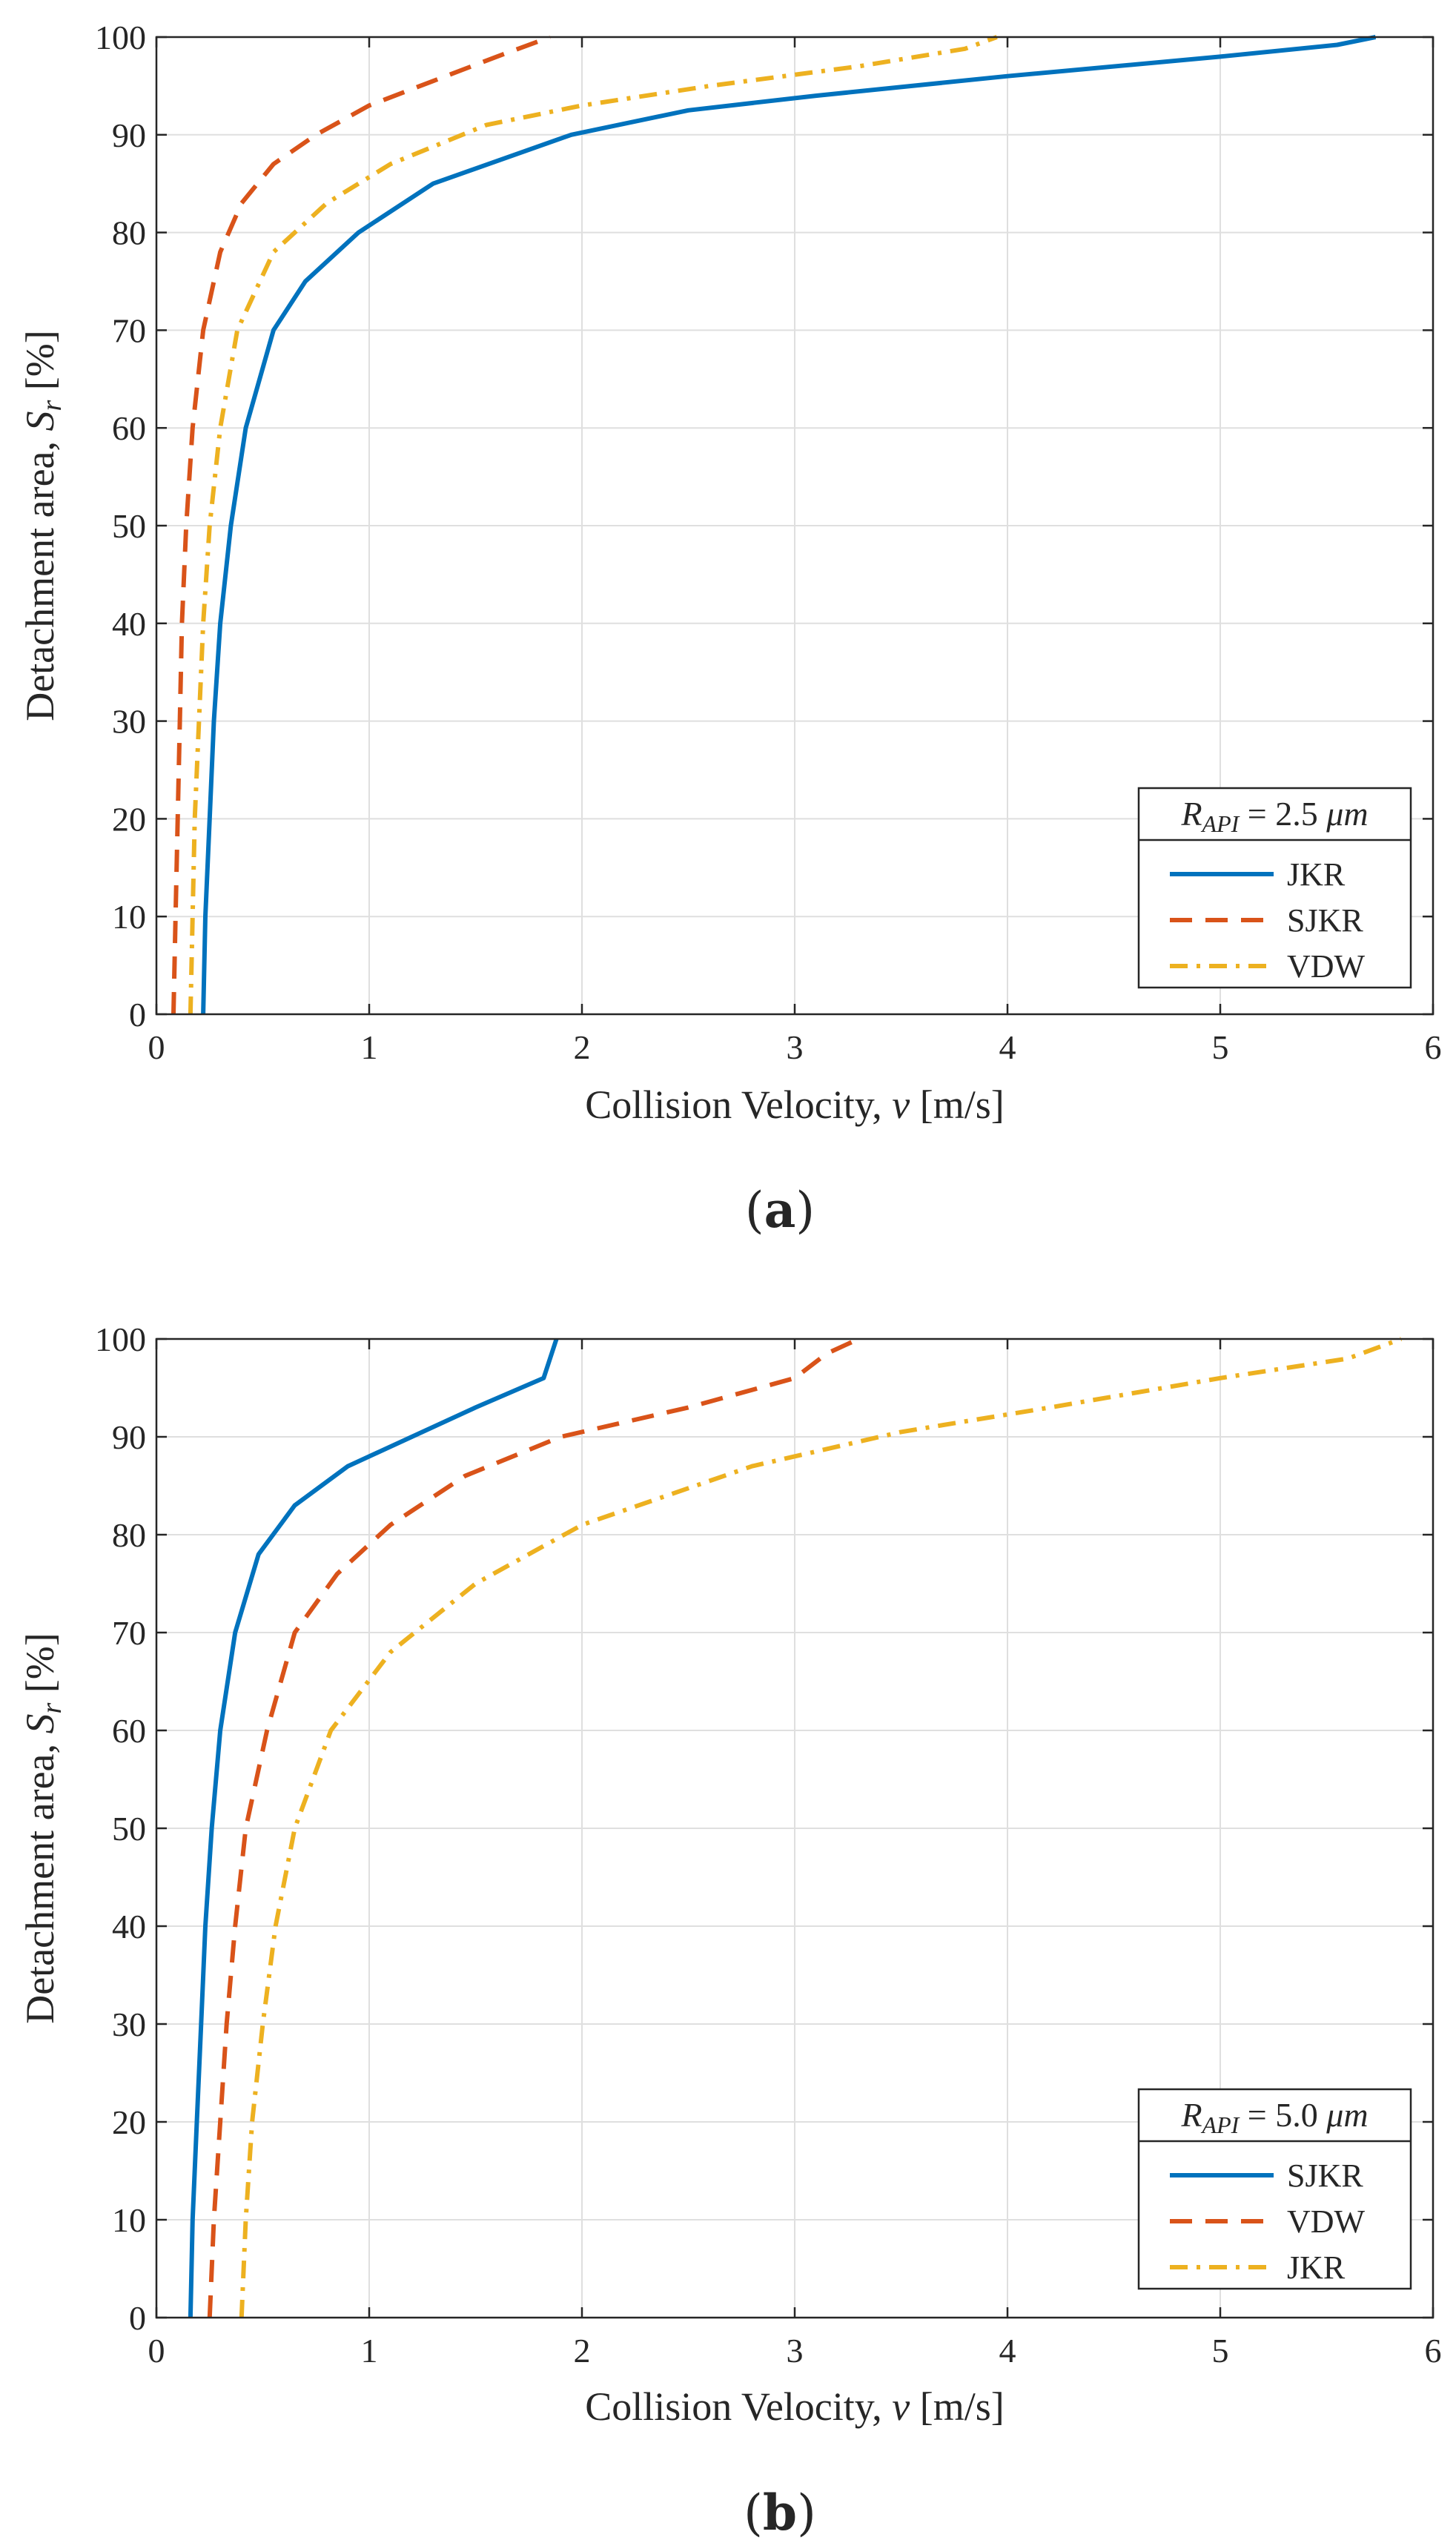 This screenshot has height=2543, width=1456. What do you see at coordinates (1274, 2117) in the screenshot?
I see `legend-title: RAPI = 5.0 μm` at bounding box center [1274, 2117].